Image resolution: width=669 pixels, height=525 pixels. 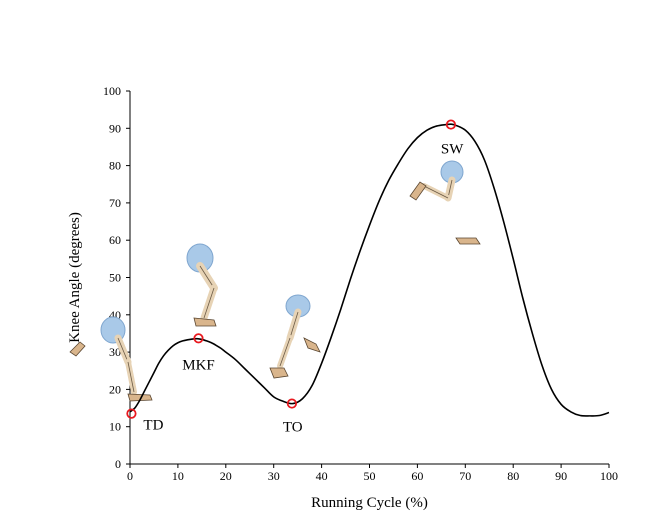 I want to click on sw-label: SW, so click(x=452, y=150).